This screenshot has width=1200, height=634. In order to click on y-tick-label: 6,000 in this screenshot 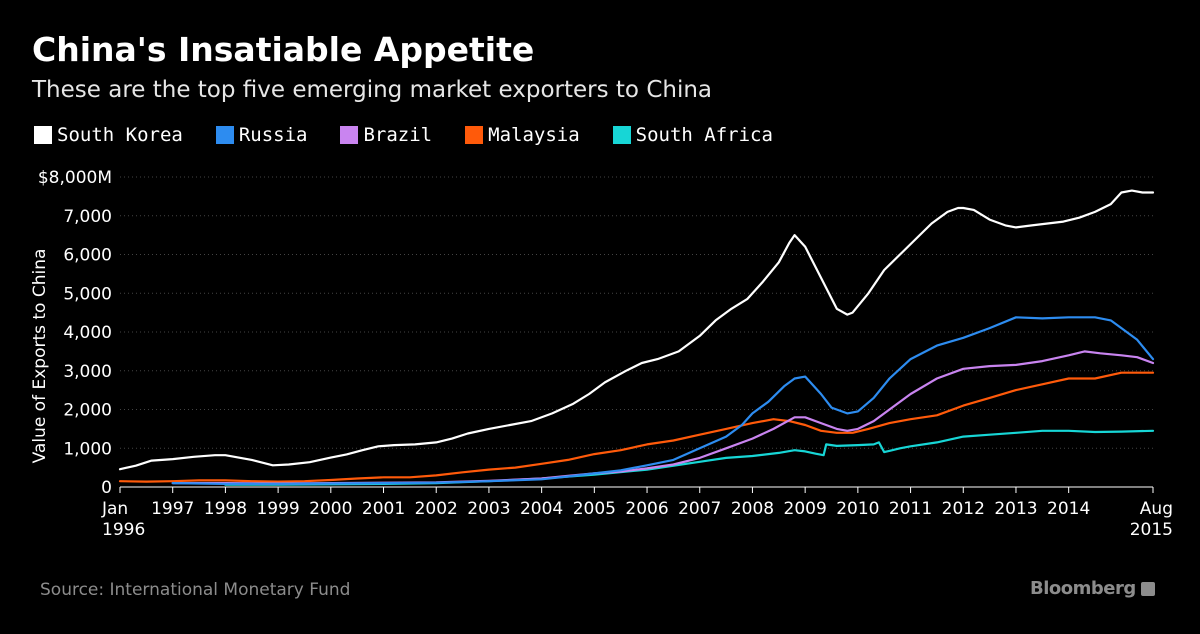, I will do `click(87, 256)`.